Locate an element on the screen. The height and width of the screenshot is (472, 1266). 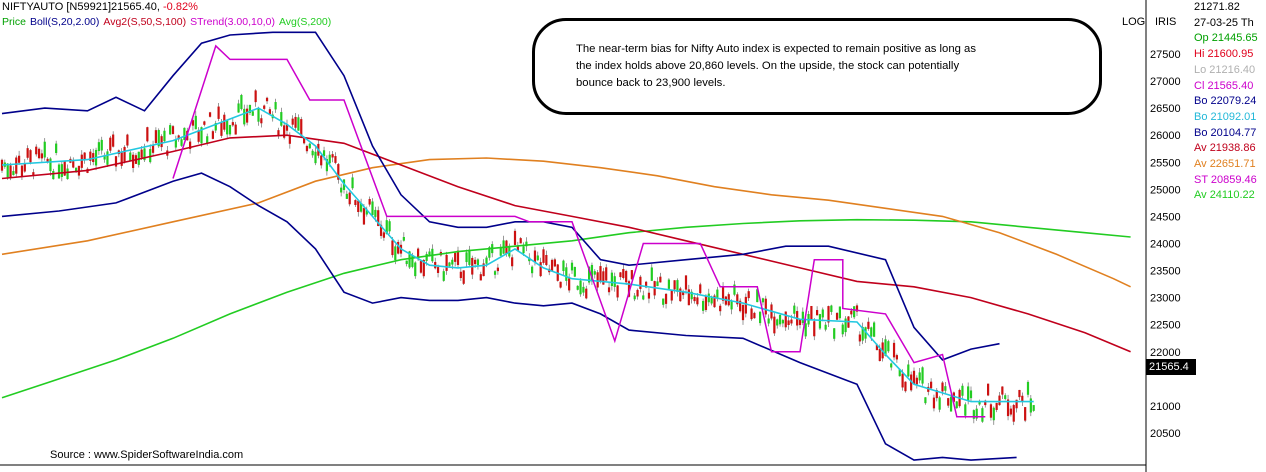
ohlc-value: Op 21445.65 is located at coordinates (1226, 38).